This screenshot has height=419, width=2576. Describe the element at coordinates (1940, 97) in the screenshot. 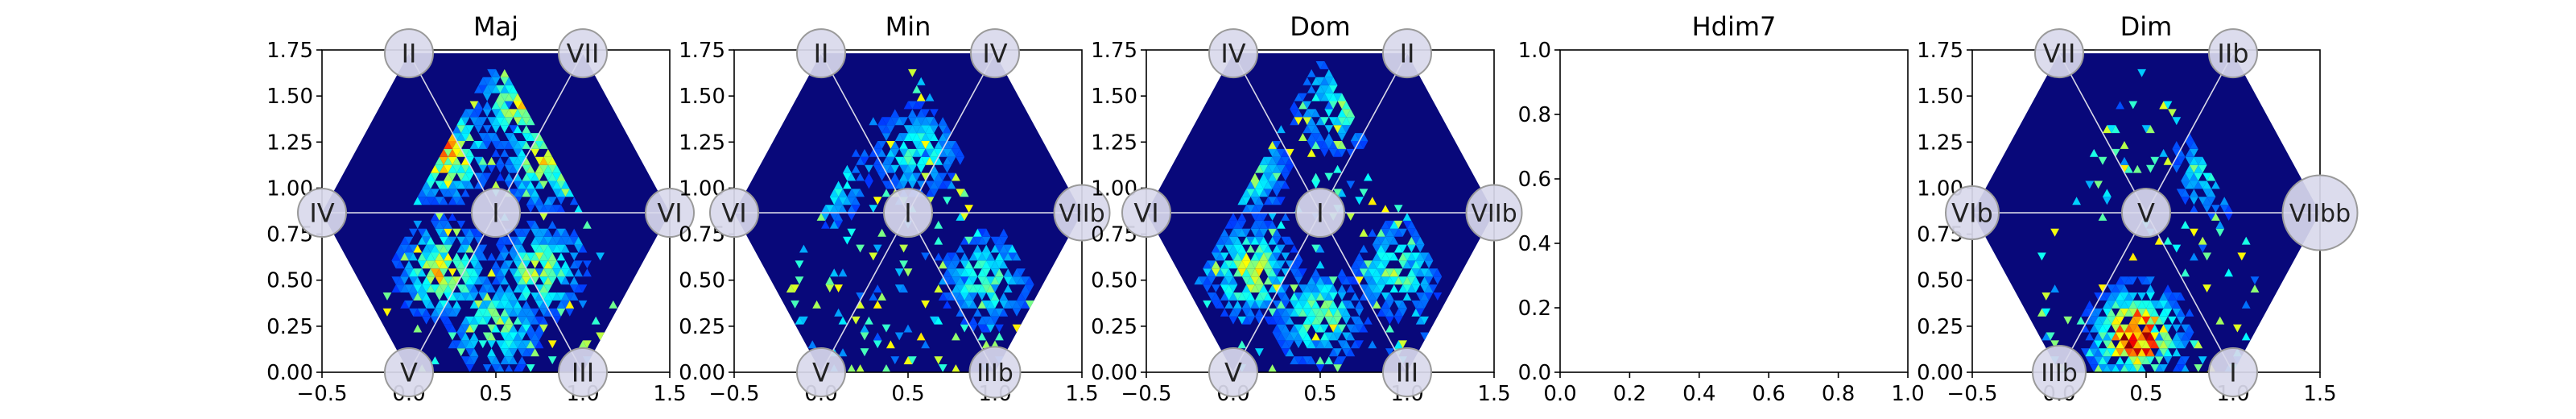

I see `y-tick-label: 1.50` at that location.